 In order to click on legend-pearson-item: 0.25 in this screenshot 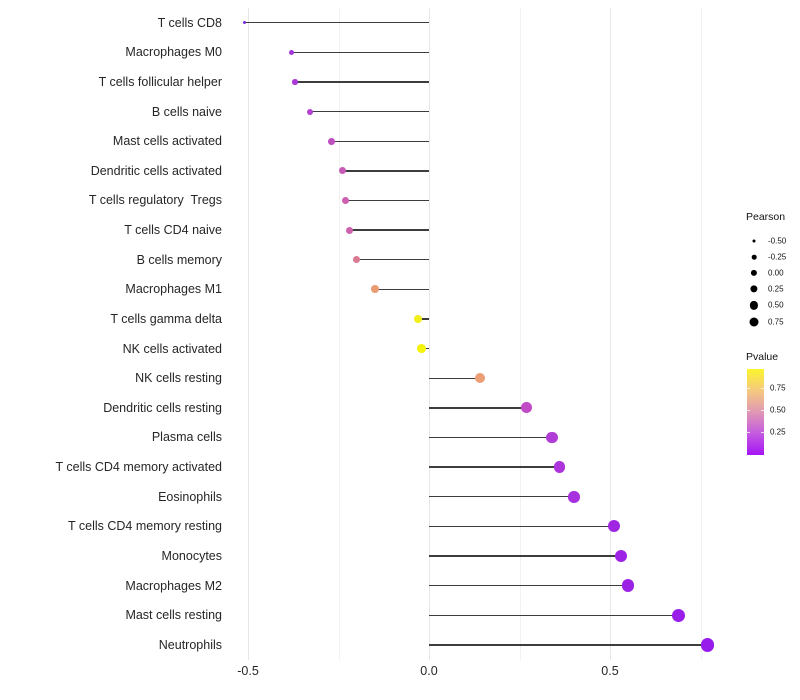, I will do `click(773, 289)`.